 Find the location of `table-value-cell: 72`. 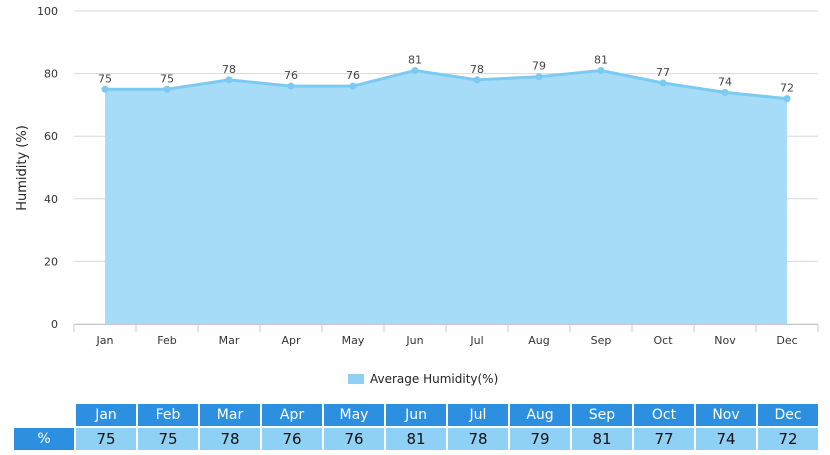

table-value-cell: 72 is located at coordinates (788, 439).